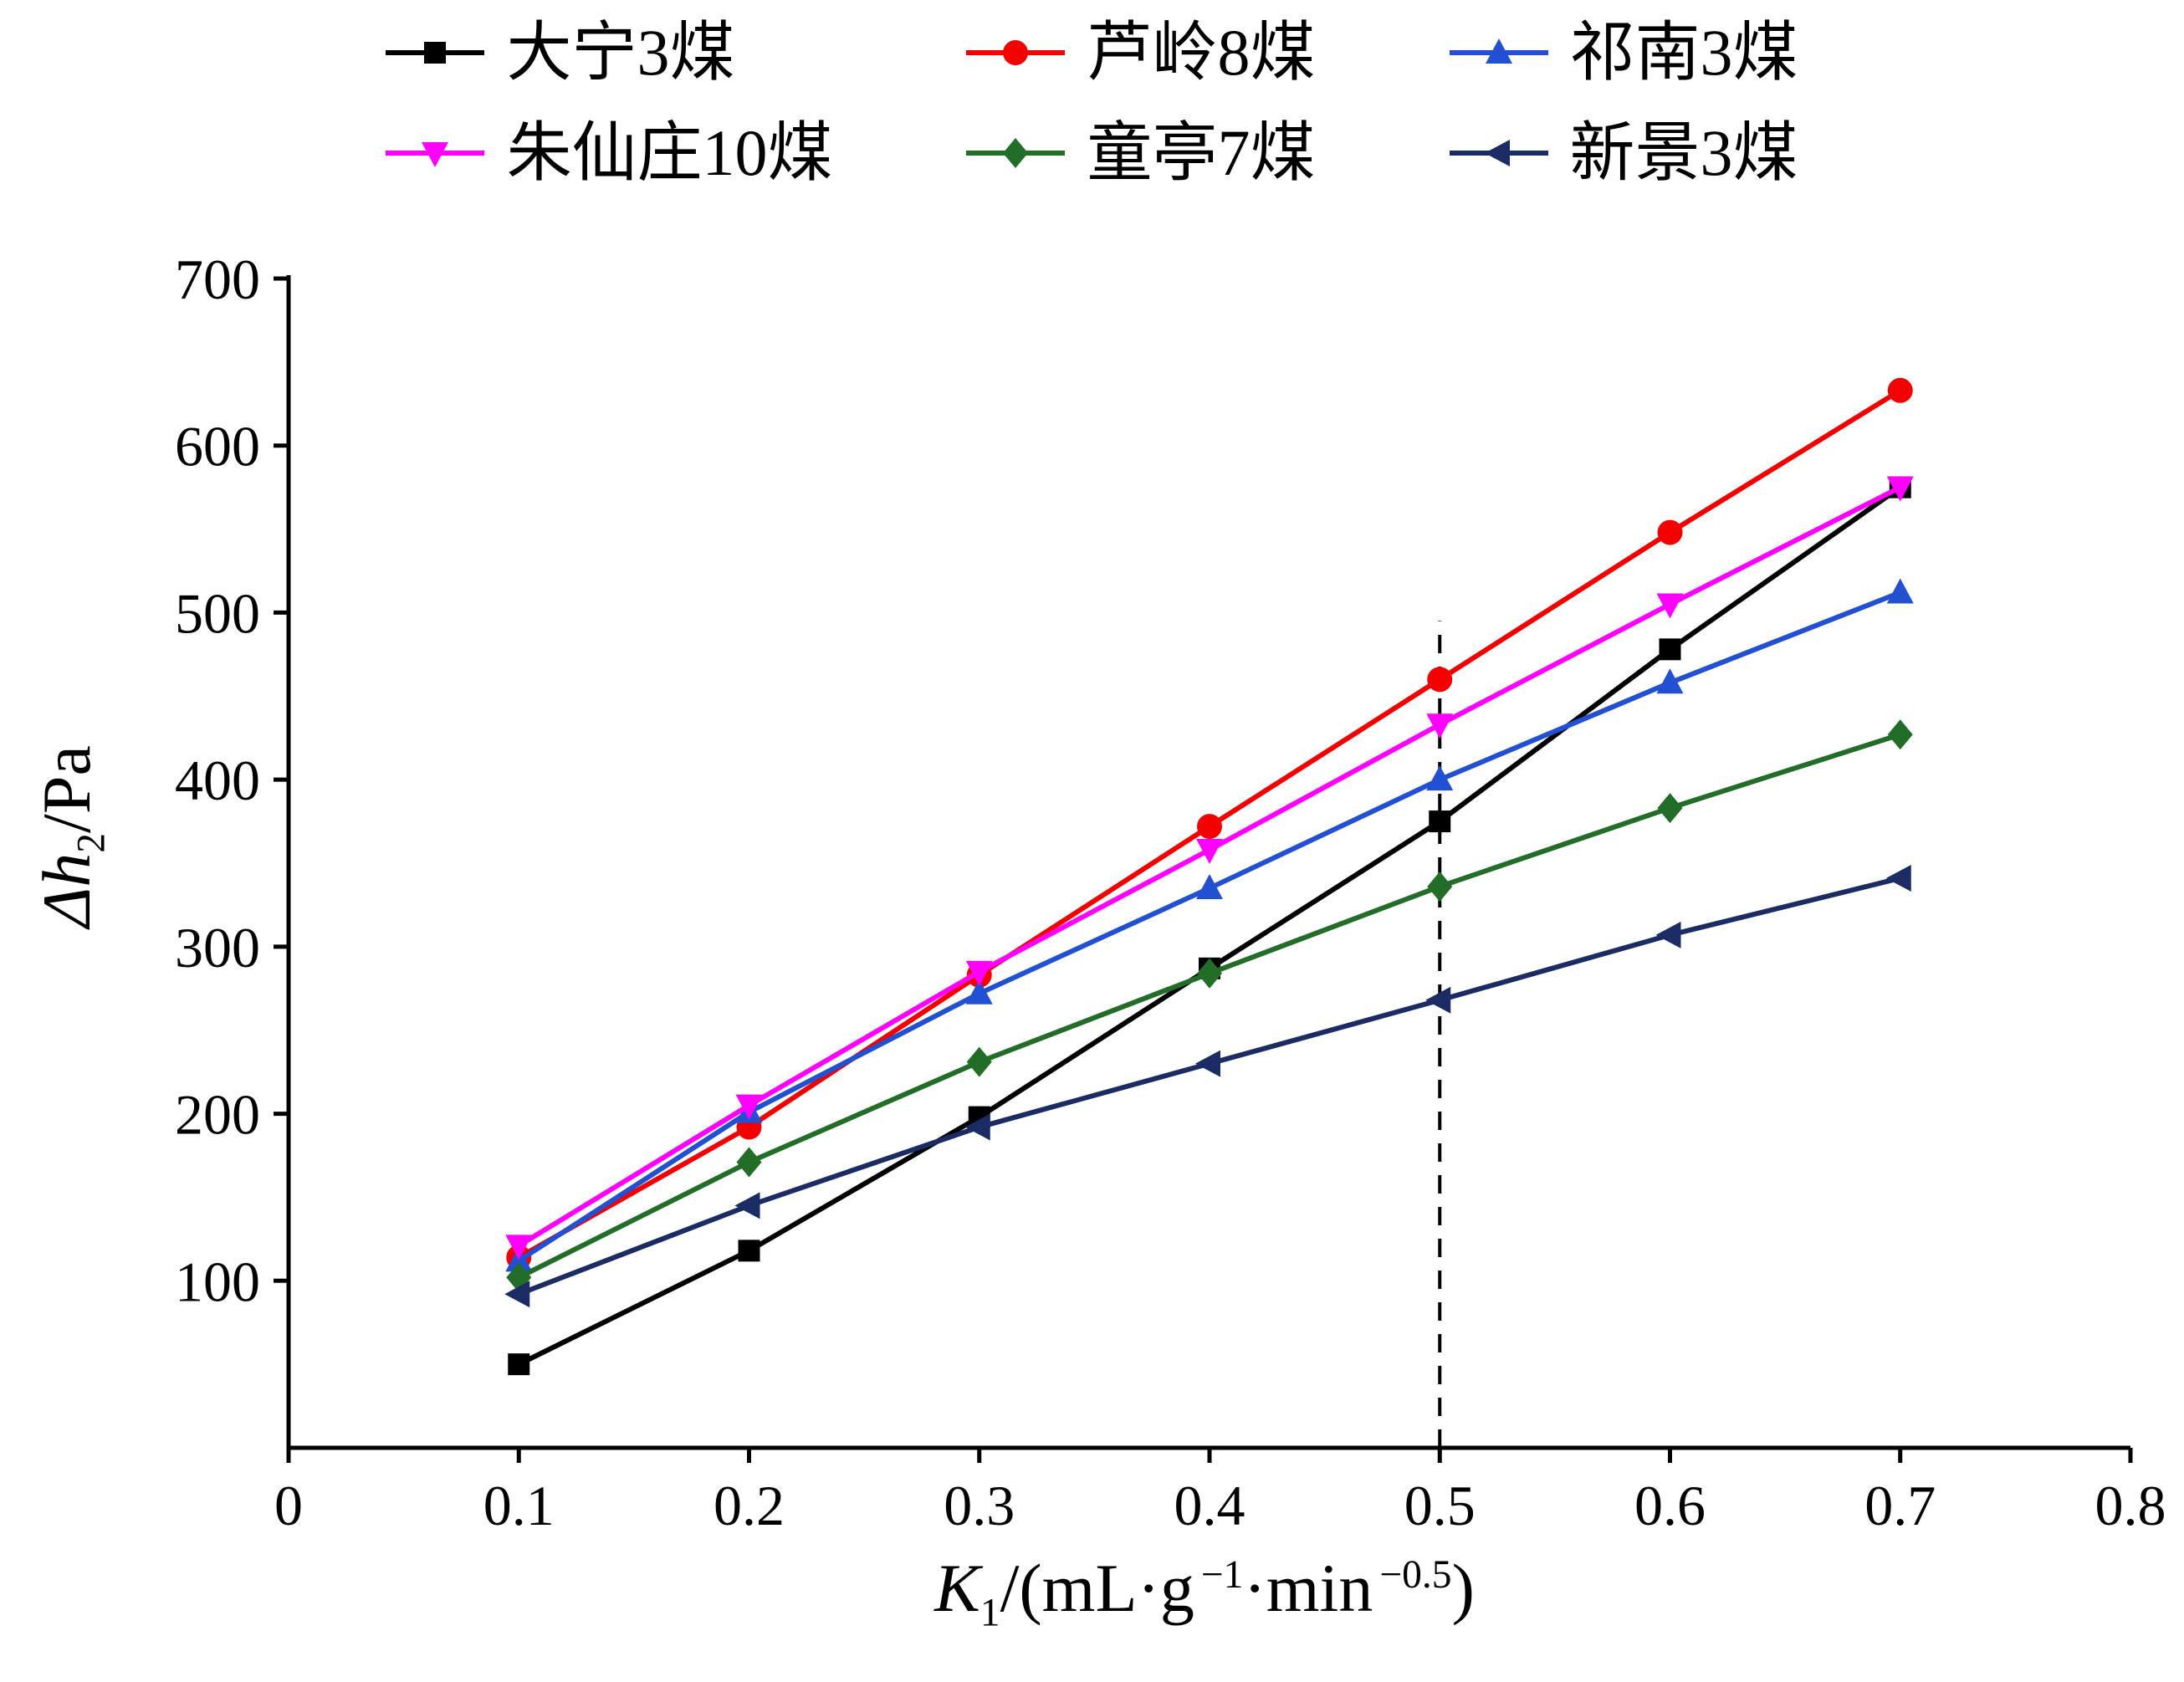 The height and width of the screenshot is (1682, 2184). What do you see at coordinates (66, 890) in the screenshot?
I see `y-axis-symbol: Δh` at bounding box center [66, 890].